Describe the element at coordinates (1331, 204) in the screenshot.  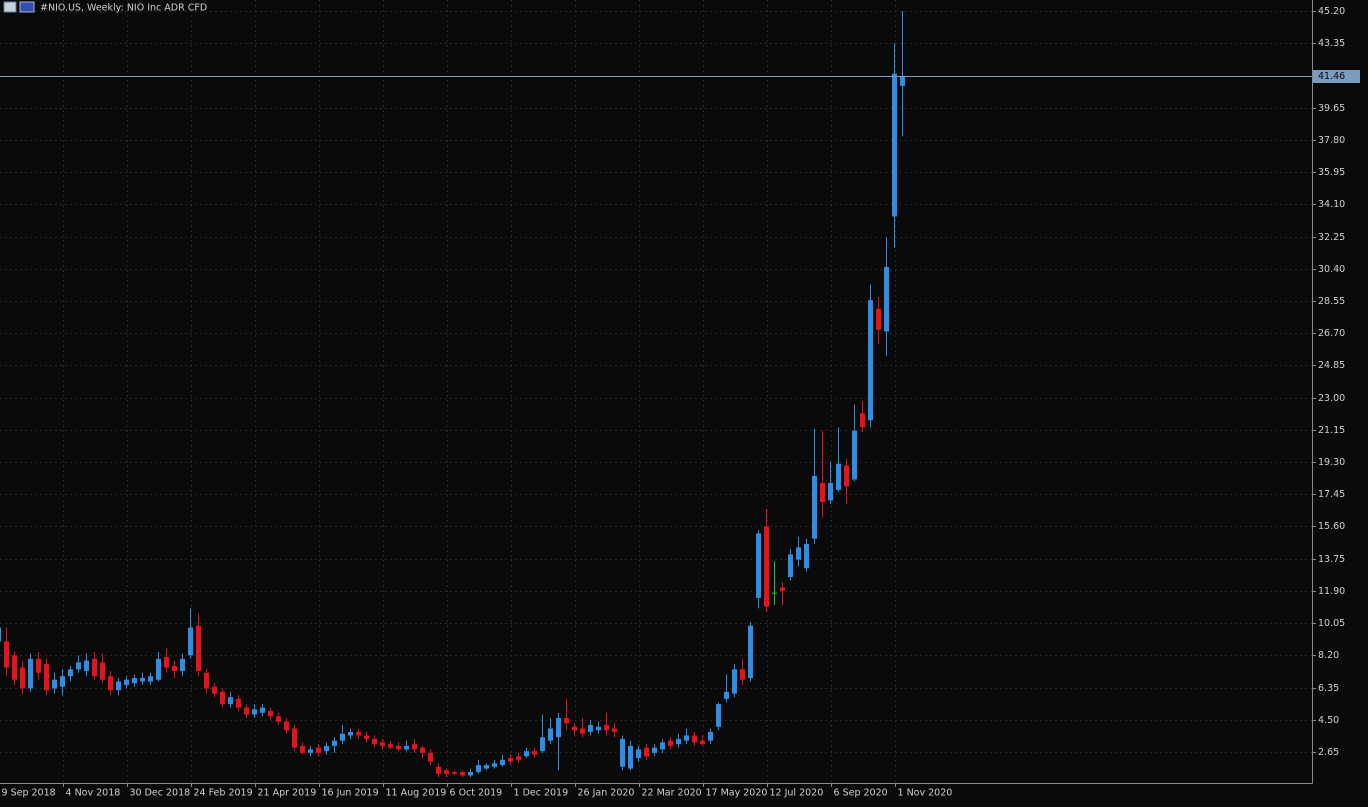
I see `y-tick-label: 34.10` at that location.